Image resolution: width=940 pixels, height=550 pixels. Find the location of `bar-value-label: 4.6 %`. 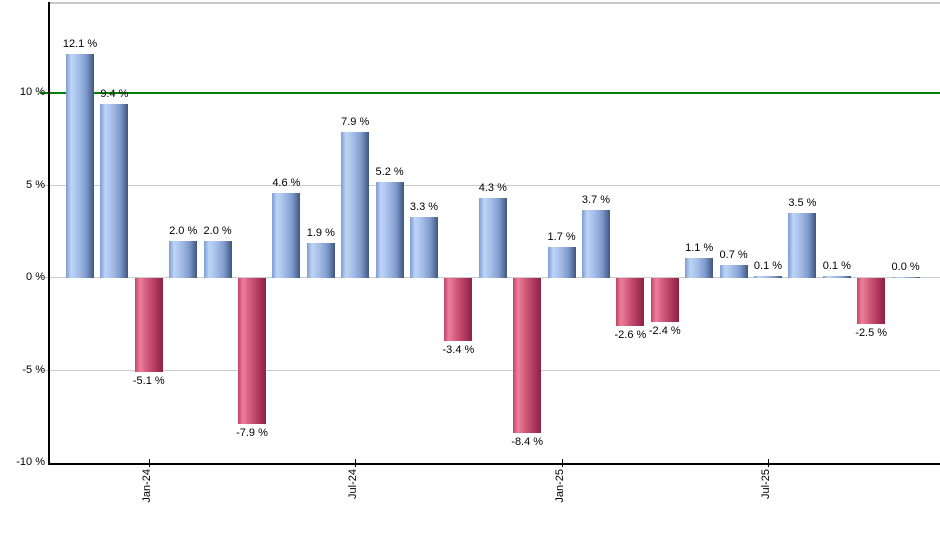

bar-value-label: 4.6 % is located at coordinates (286, 182).